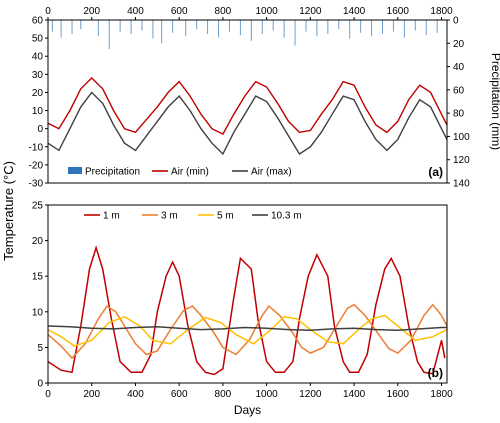  Describe the element at coordinates (271, 172) in the screenshot. I see `legend-label: Air (max)` at that location.